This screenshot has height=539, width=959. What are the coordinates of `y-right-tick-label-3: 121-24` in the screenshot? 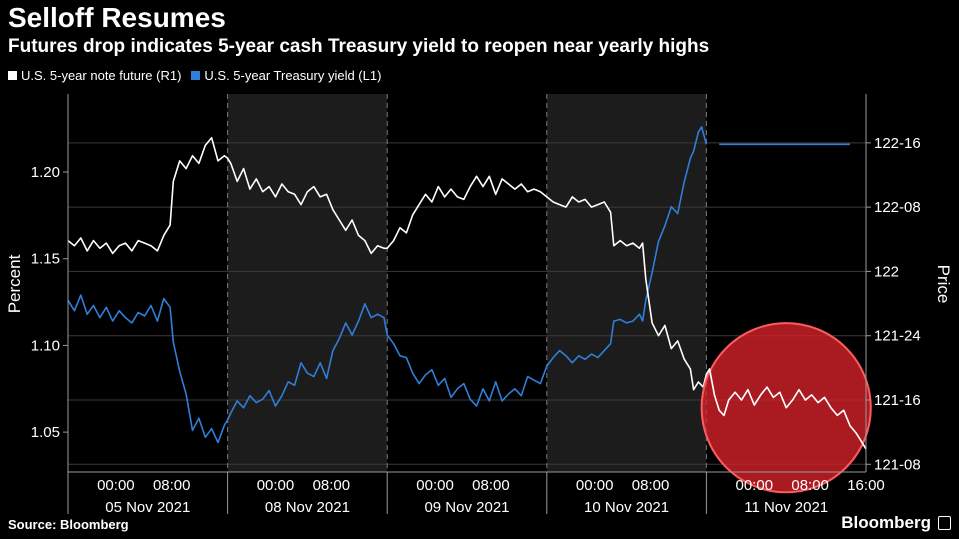 It's located at (897, 336).